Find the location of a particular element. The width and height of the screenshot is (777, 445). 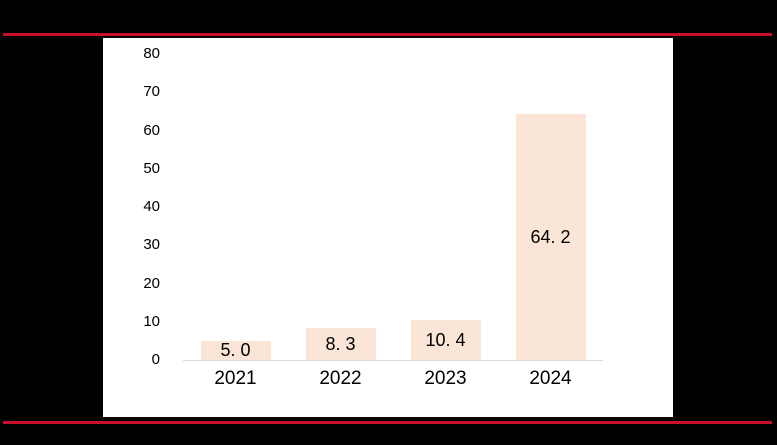

y-axis-tick-label-20: 20 is located at coordinates (151, 283).